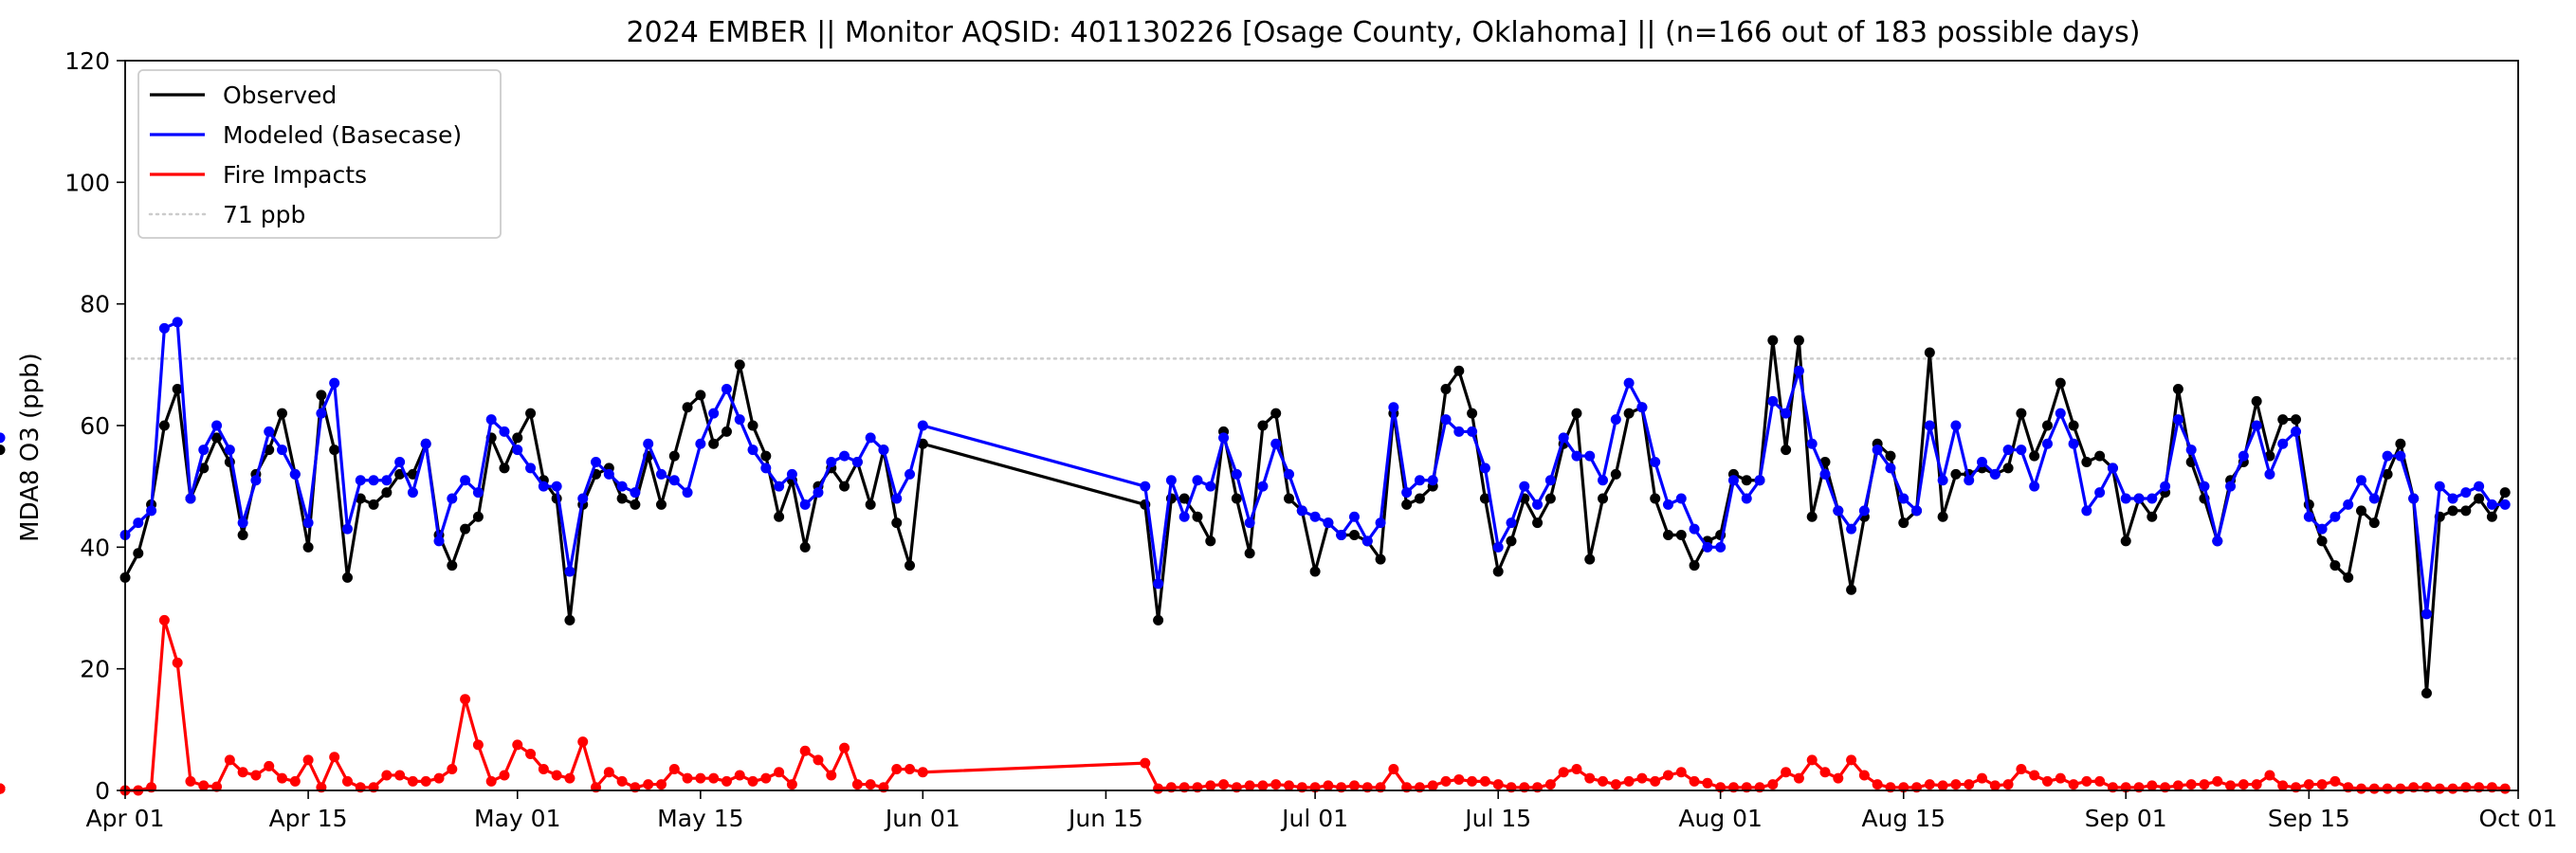  I want to click on x-tick-label: Aug 15, so click(1903, 818).